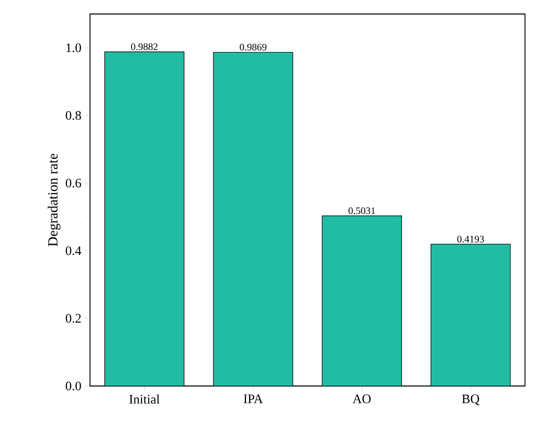 This screenshot has height=421, width=542. Describe the element at coordinates (144, 399) in the screenshot. I see `x-tick-label: Initial` at that location.